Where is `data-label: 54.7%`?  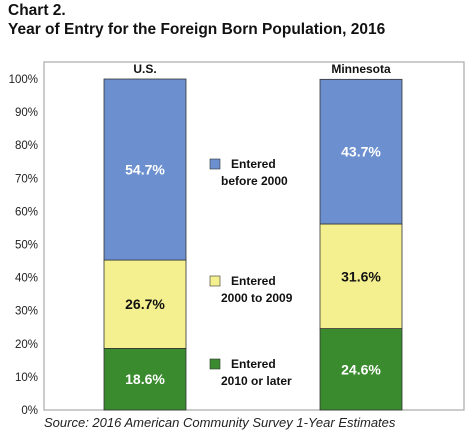
data-label: 54.7% is located at coordinates (145, 170).